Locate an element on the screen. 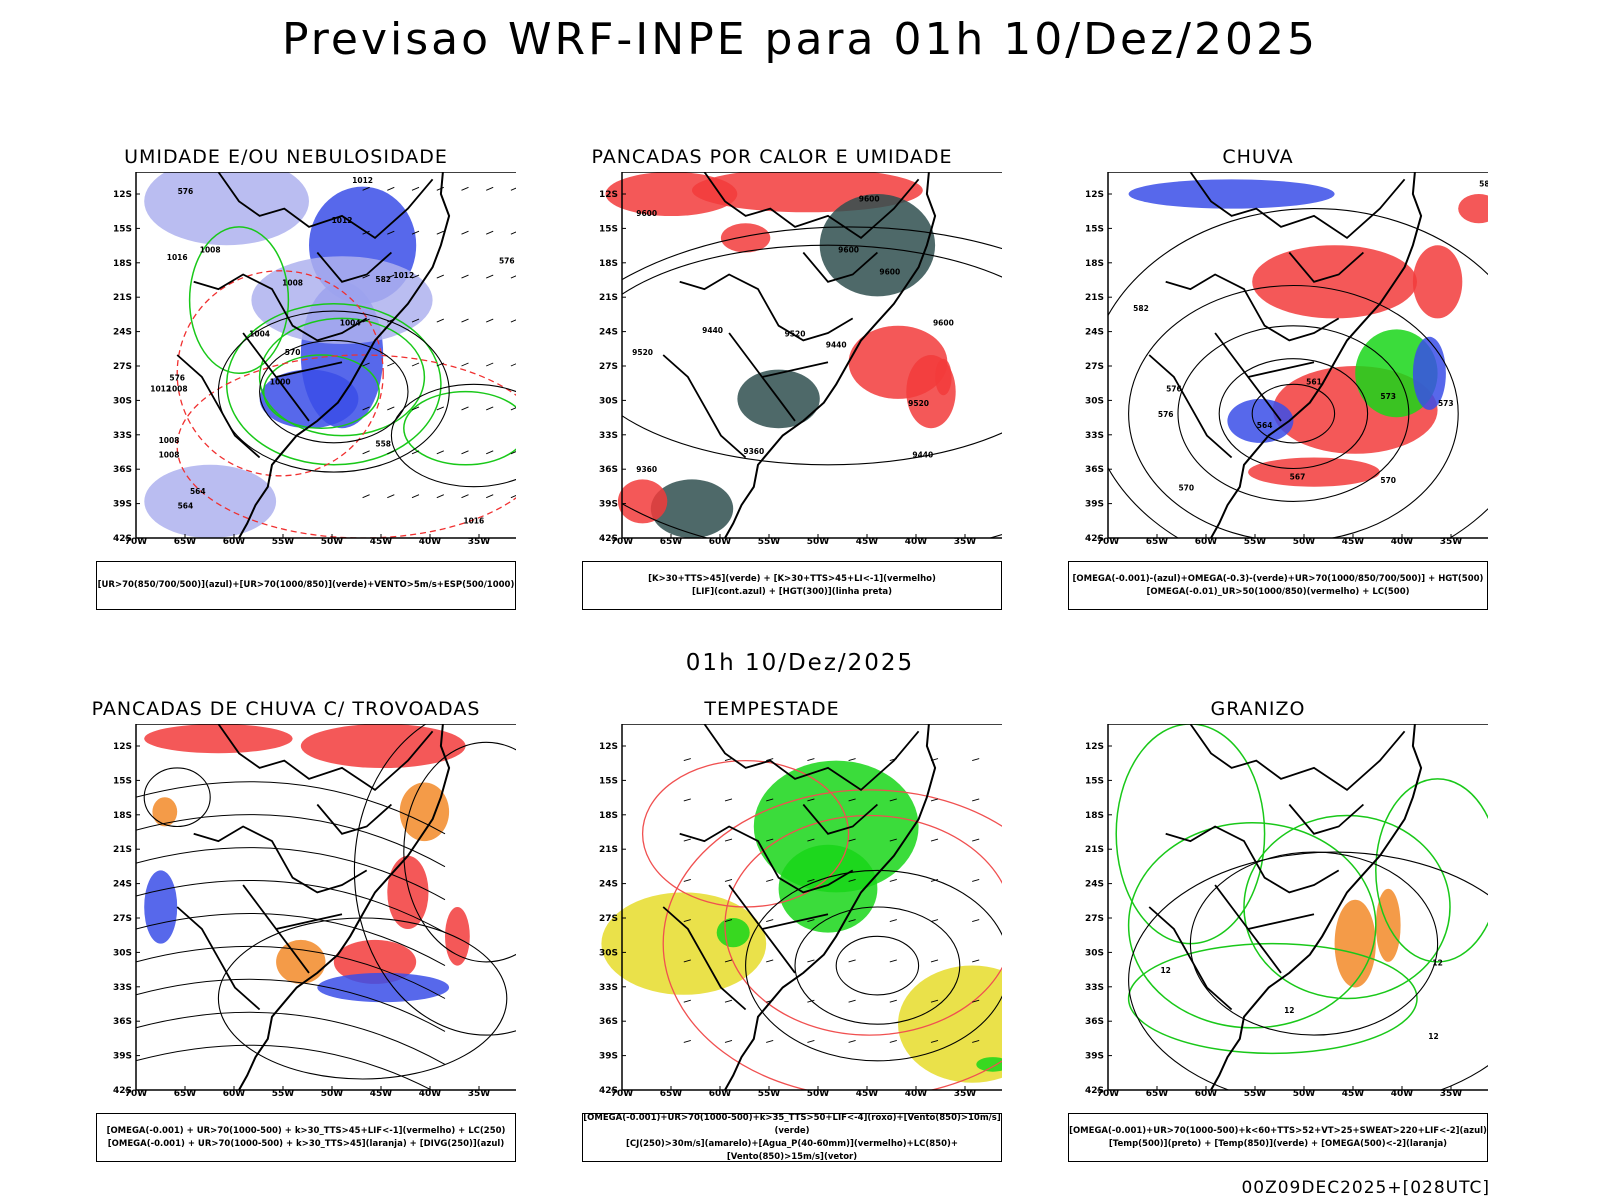 This screenshot has width=1600, height=1200. red-contour is located at coordinates (346, 446).